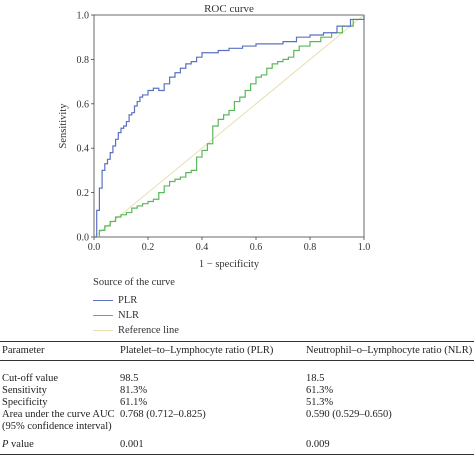 This screenshot has width=474, height=467. Describe the element at coordinates (202, 247) in the screenshot. I see `x-tick-label: 0.4` at that location.